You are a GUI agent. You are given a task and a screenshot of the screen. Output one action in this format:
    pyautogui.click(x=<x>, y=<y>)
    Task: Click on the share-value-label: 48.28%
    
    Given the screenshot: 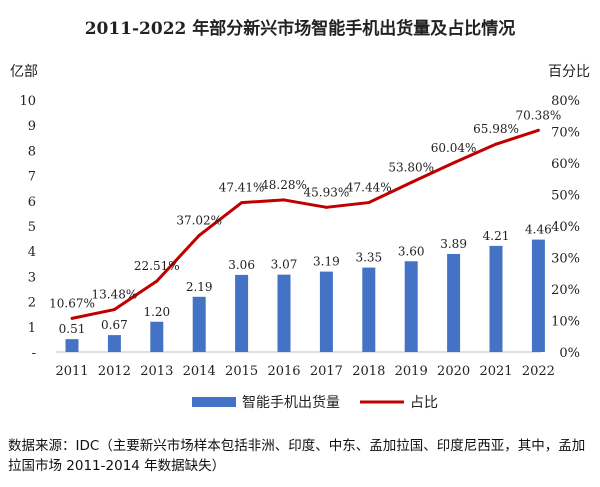 What is the action you would take?
    pyautogui.click(x=284, y=185)
    